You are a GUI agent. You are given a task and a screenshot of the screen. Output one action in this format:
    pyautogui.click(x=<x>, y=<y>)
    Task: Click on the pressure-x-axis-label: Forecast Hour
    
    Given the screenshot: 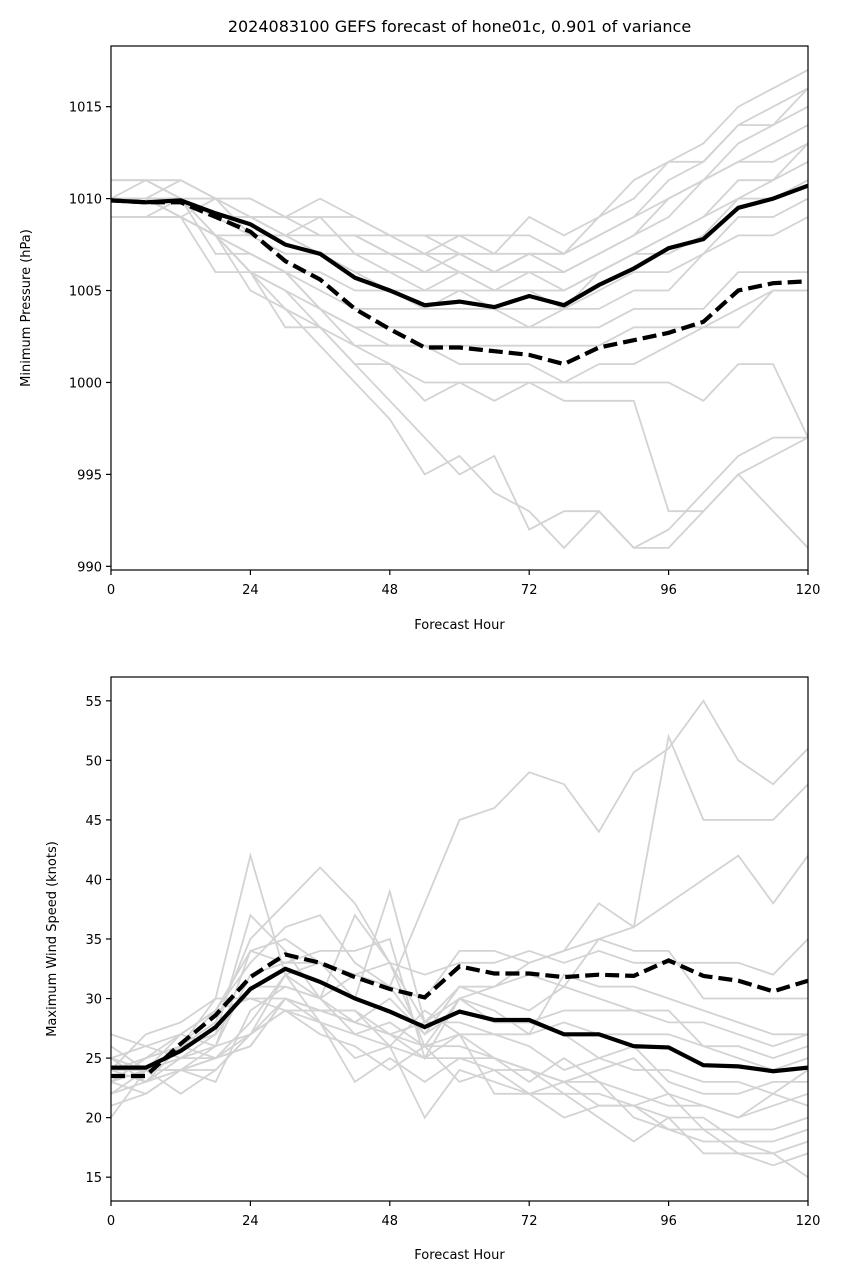 What is the action you would take?
    pyautogui.click(x=459, y=625)
    